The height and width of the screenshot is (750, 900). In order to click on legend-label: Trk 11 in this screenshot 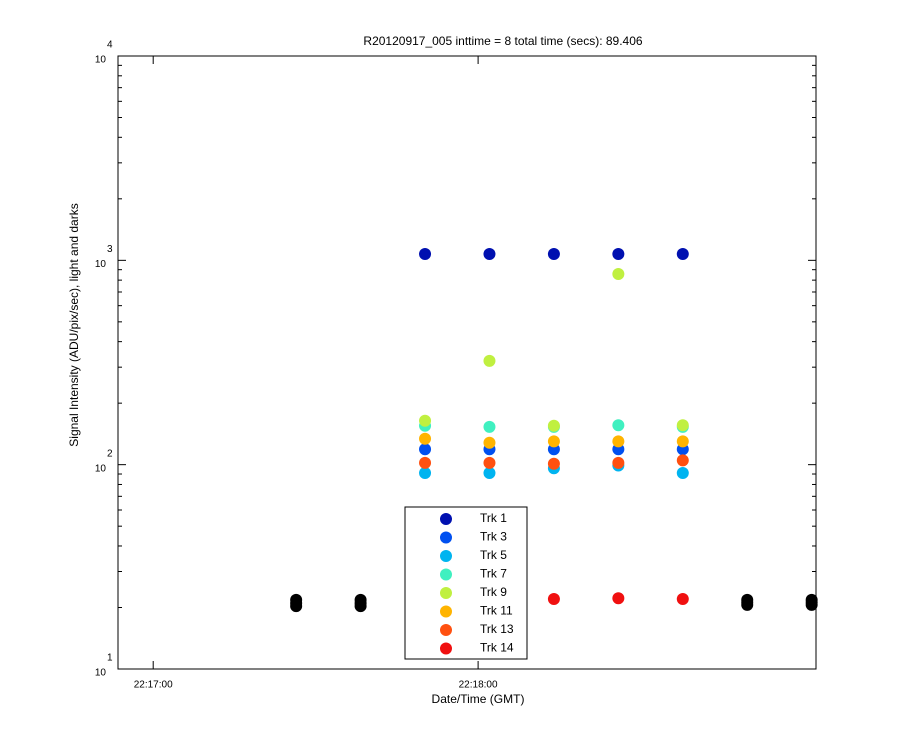, I will do `click(496, 611)`.